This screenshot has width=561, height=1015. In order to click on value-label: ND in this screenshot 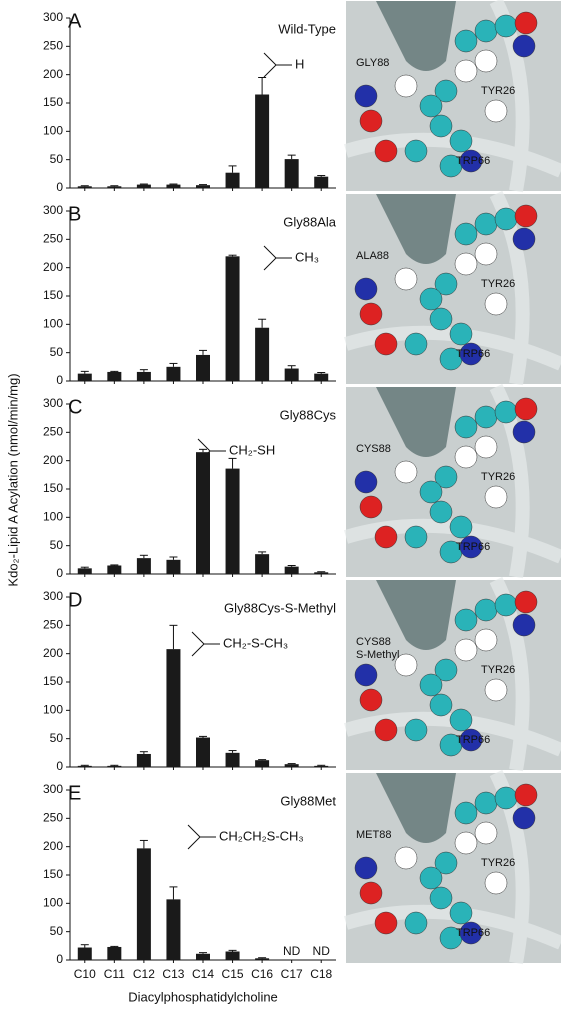, I will do `click(322, 951)`.